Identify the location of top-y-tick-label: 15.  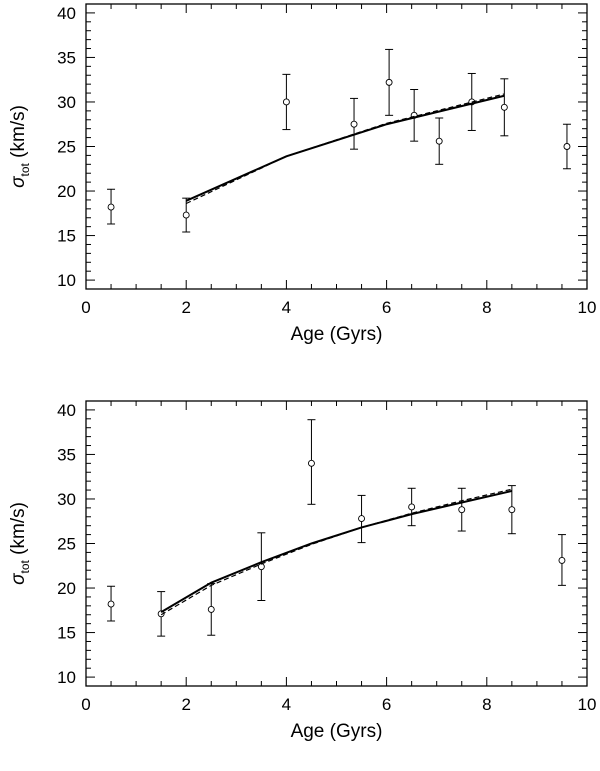
(66, 236).